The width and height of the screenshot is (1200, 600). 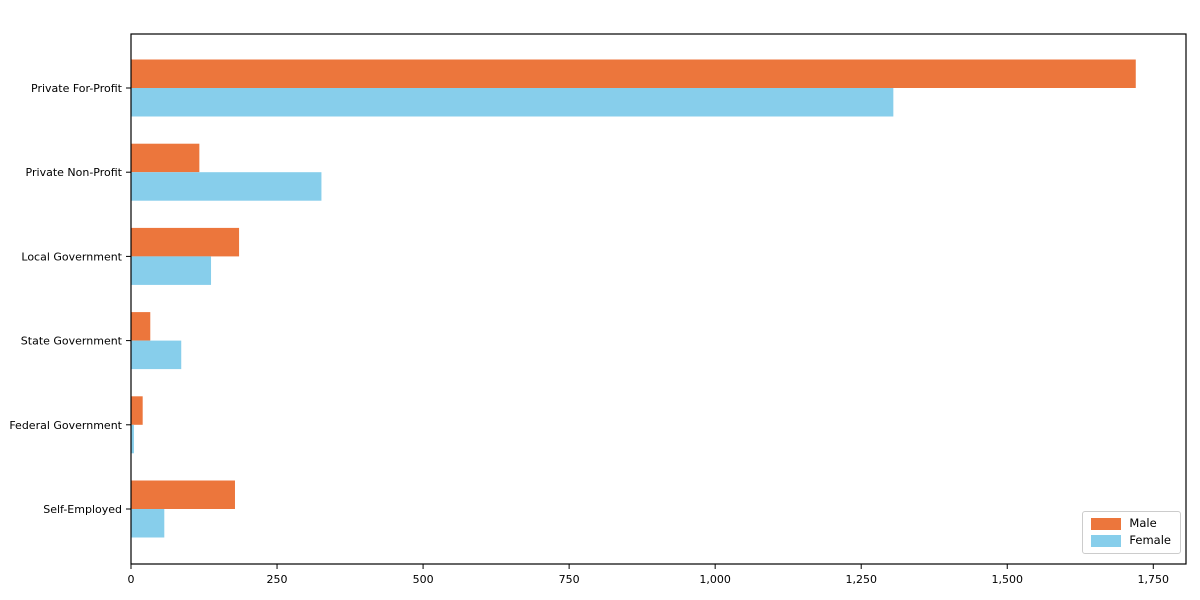 What do you see at coordinates (183, 494) in the screenshot?
I see `bar-male-self-employed` at bounding box center [183, 494].